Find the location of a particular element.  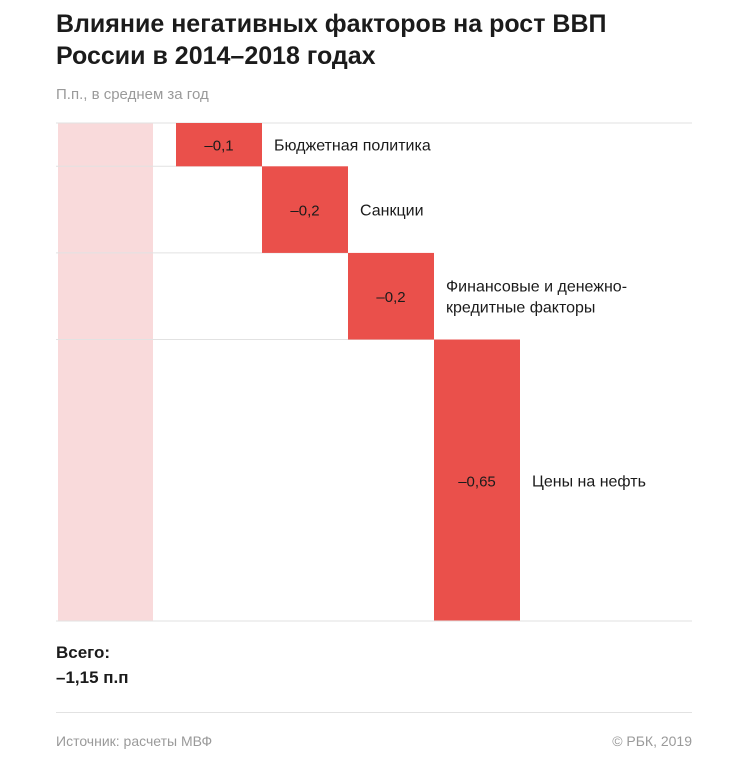

chart-subtitle: П.п., в среднем за год is located at coordinates (132, 94).